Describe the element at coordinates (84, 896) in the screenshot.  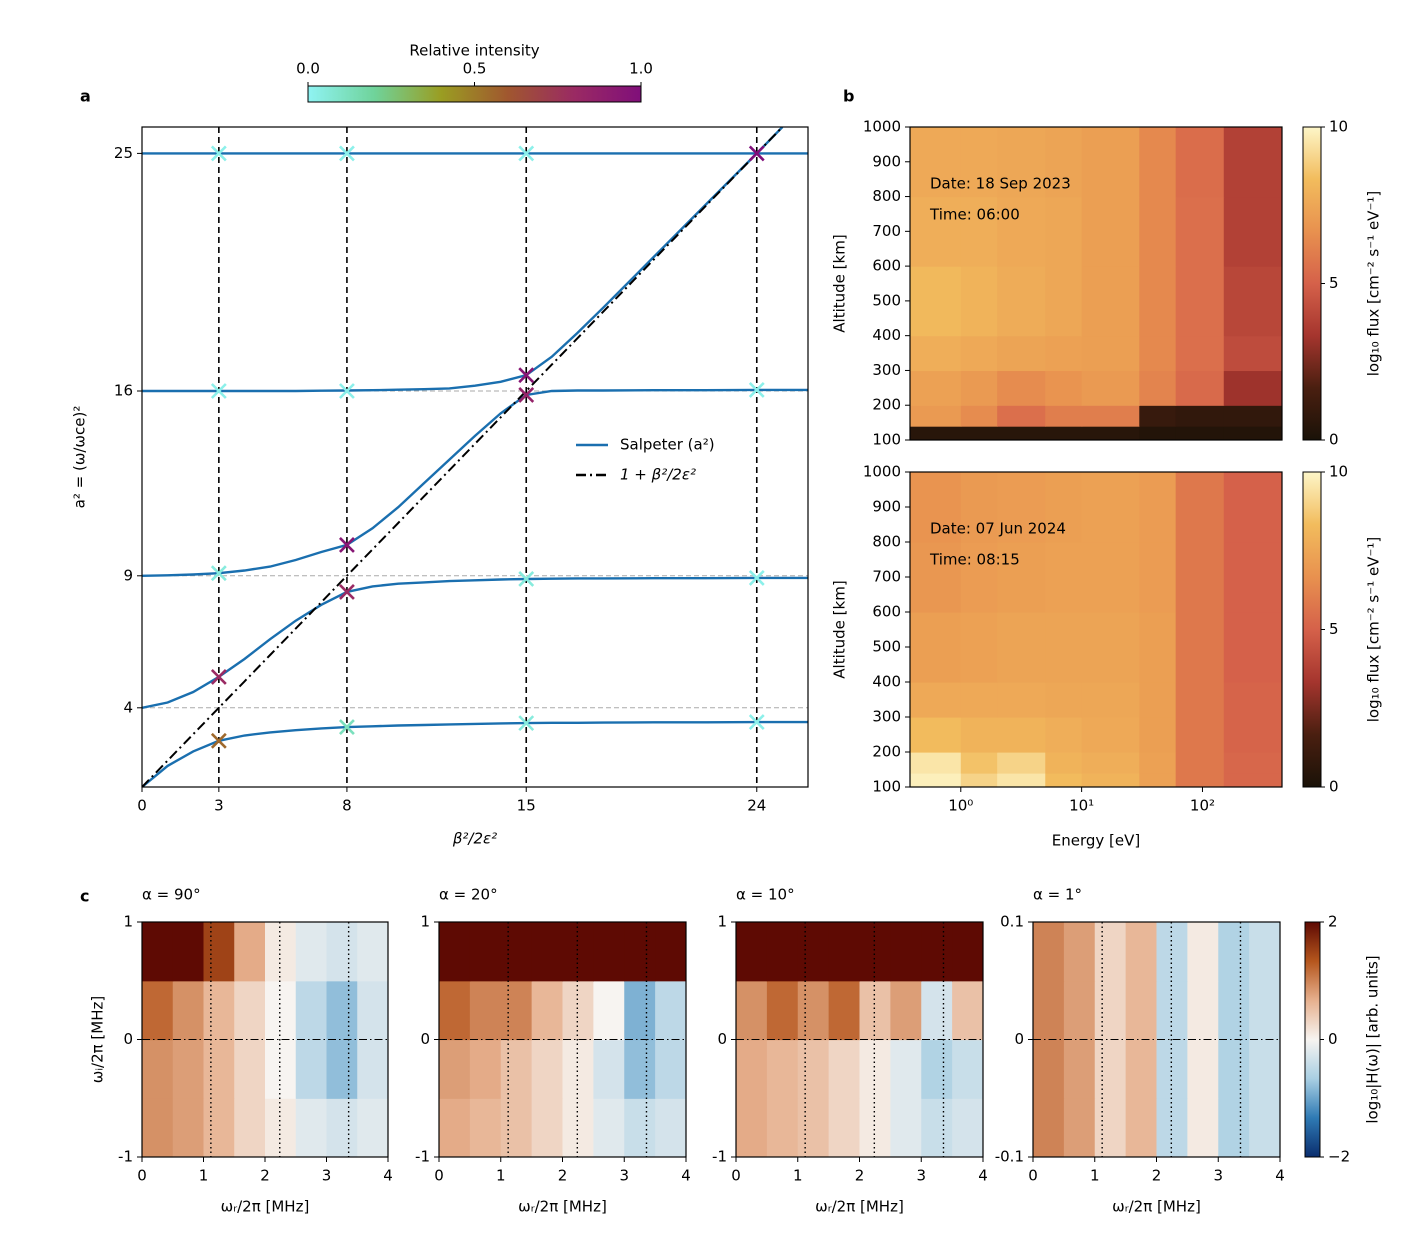
I see `panel-label: c` at that location.